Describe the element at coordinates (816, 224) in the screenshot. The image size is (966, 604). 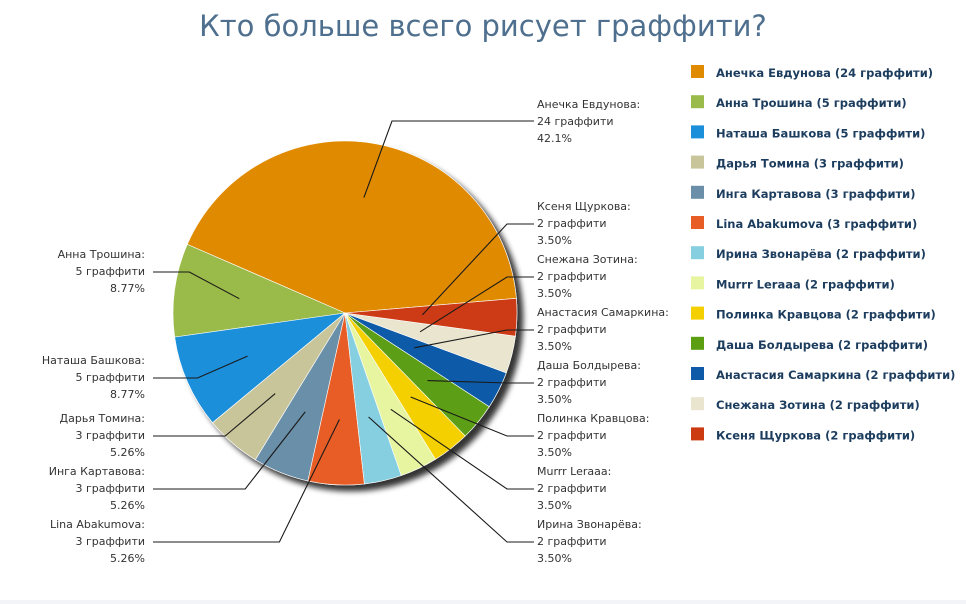
I see `legend-label: Lina Abakumova (3 граффити)` at that location.